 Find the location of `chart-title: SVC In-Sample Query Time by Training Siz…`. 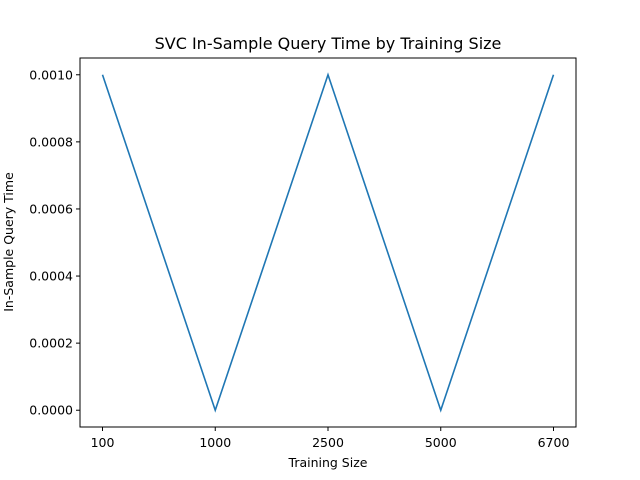

chart-title: SVC In-Sample Query Time by Training Siz… is located at coordinates (328, 43).